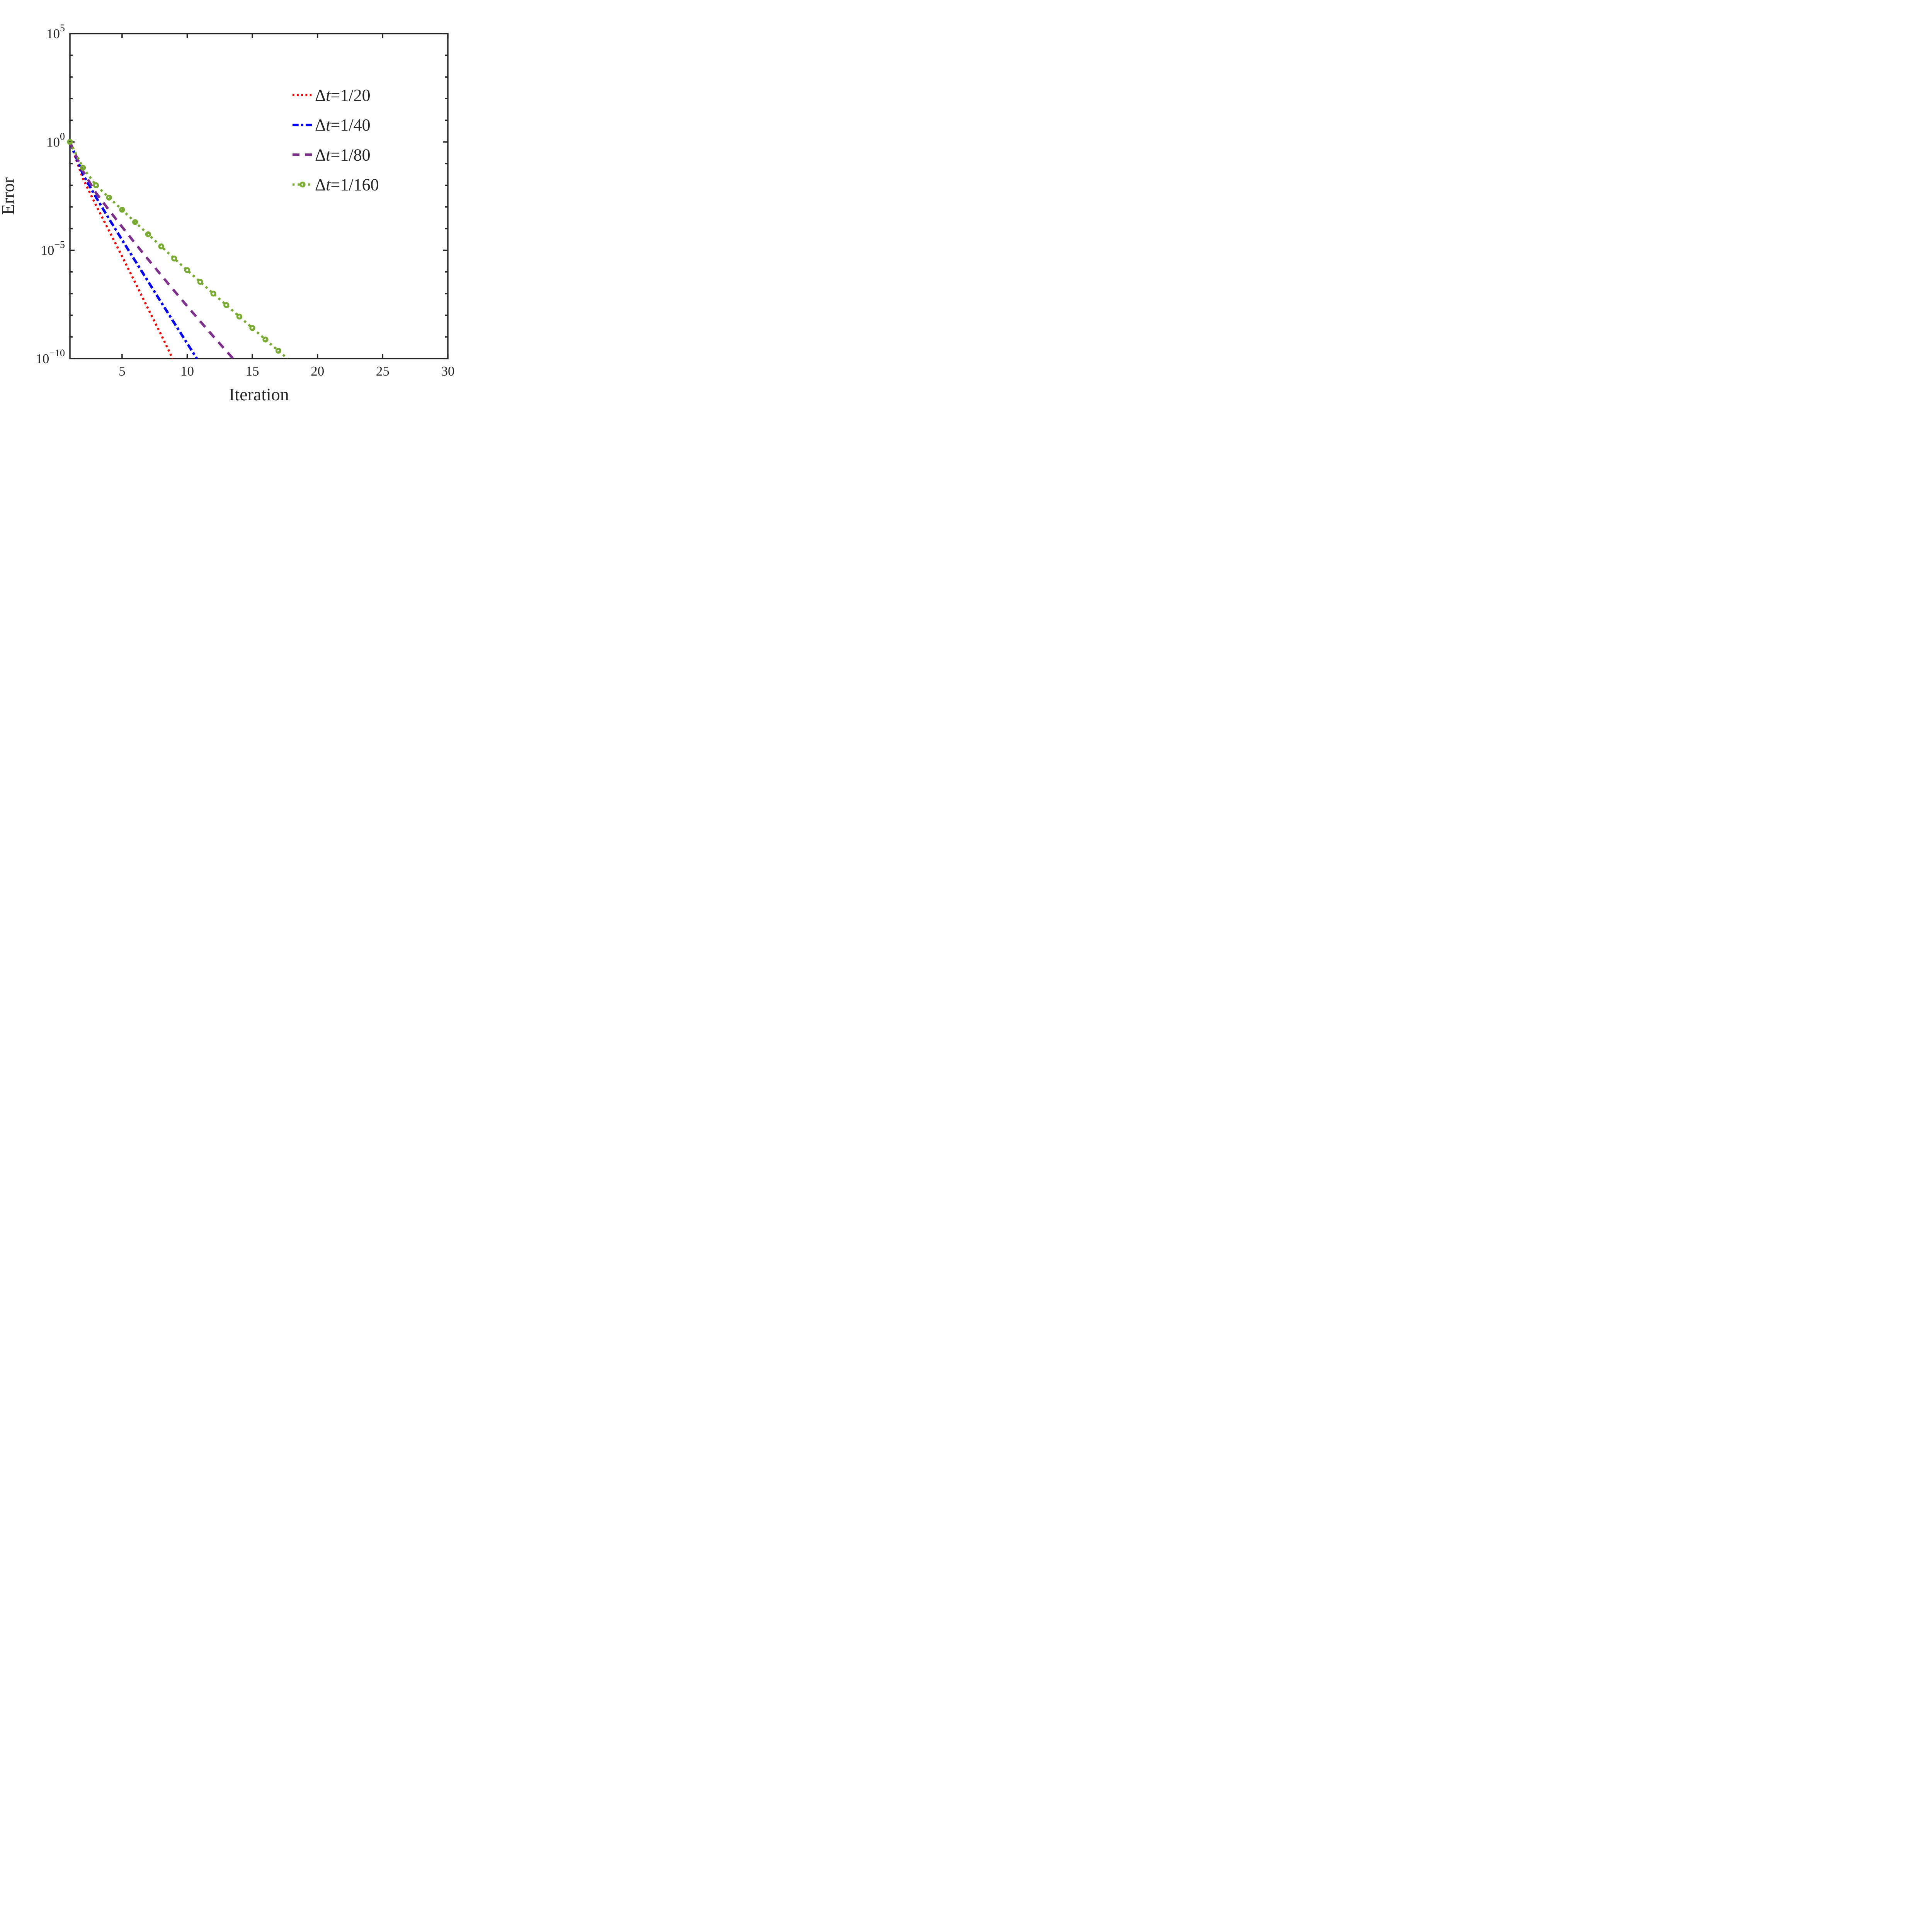 This screenshot has height=1932, width=1932. Describe the element at coordinates (55, 31) in the screenshot. I see `y-tick-label: 10⁵` at that location.